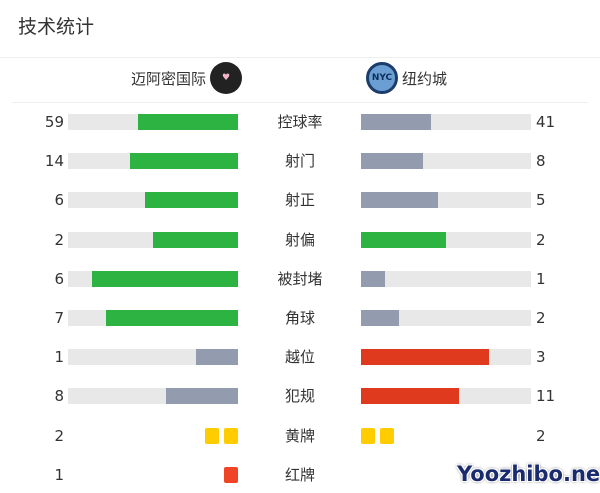  What do you see at coordinates (226, 78) in the screenshot?
I see `inter-miami-logo-icon: ♥` at bounding box center [226, 78].